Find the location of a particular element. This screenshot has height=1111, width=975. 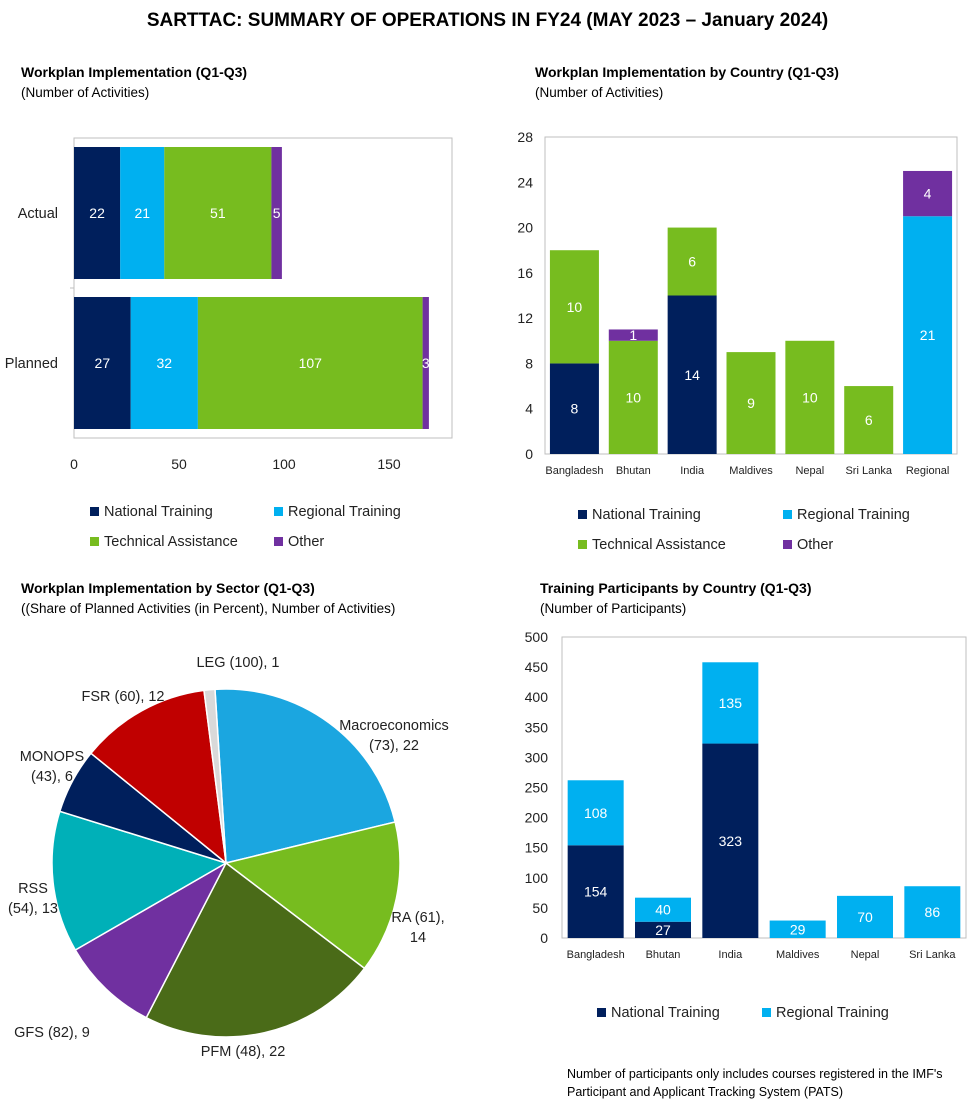

workplan-chart-title: Workplan Implementation (Q1-Q3) is located at coordinates (134, 72).